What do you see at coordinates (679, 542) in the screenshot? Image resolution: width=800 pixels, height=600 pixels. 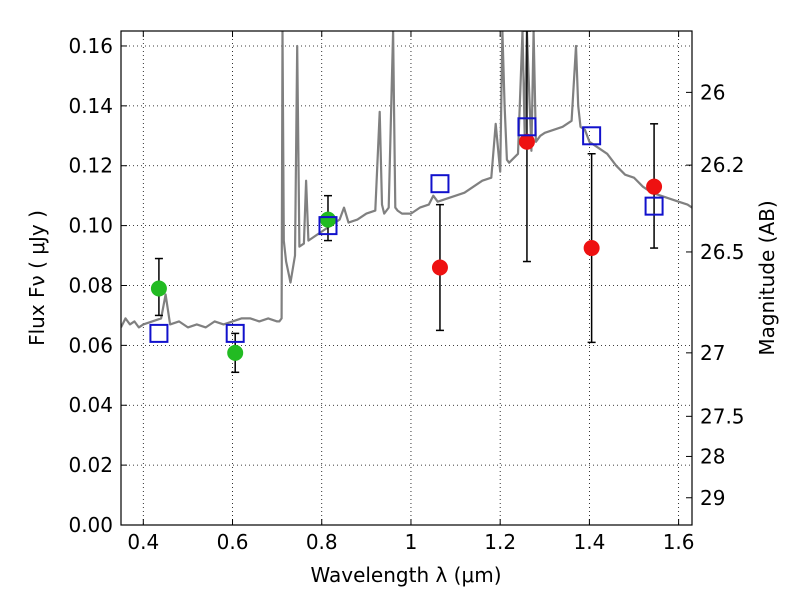 I see `x-tick-label: 1.6` at bounding box center [679, 542].